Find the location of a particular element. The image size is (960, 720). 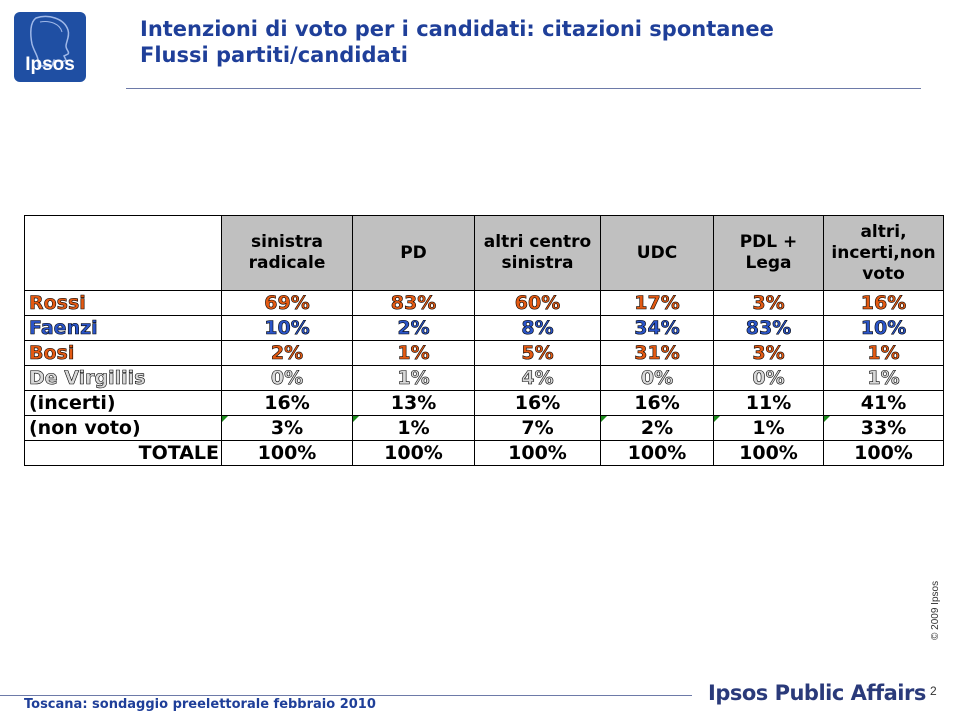

table-cell: 60% is located at coordinates (537, 303).